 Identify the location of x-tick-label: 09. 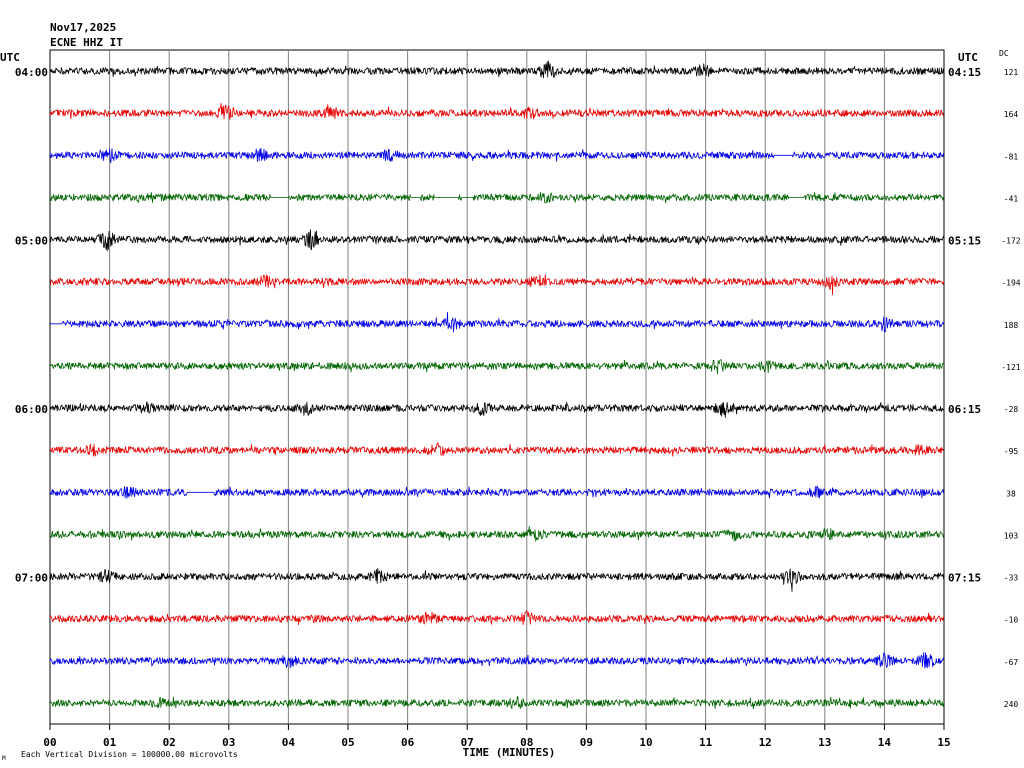
(586, 742).